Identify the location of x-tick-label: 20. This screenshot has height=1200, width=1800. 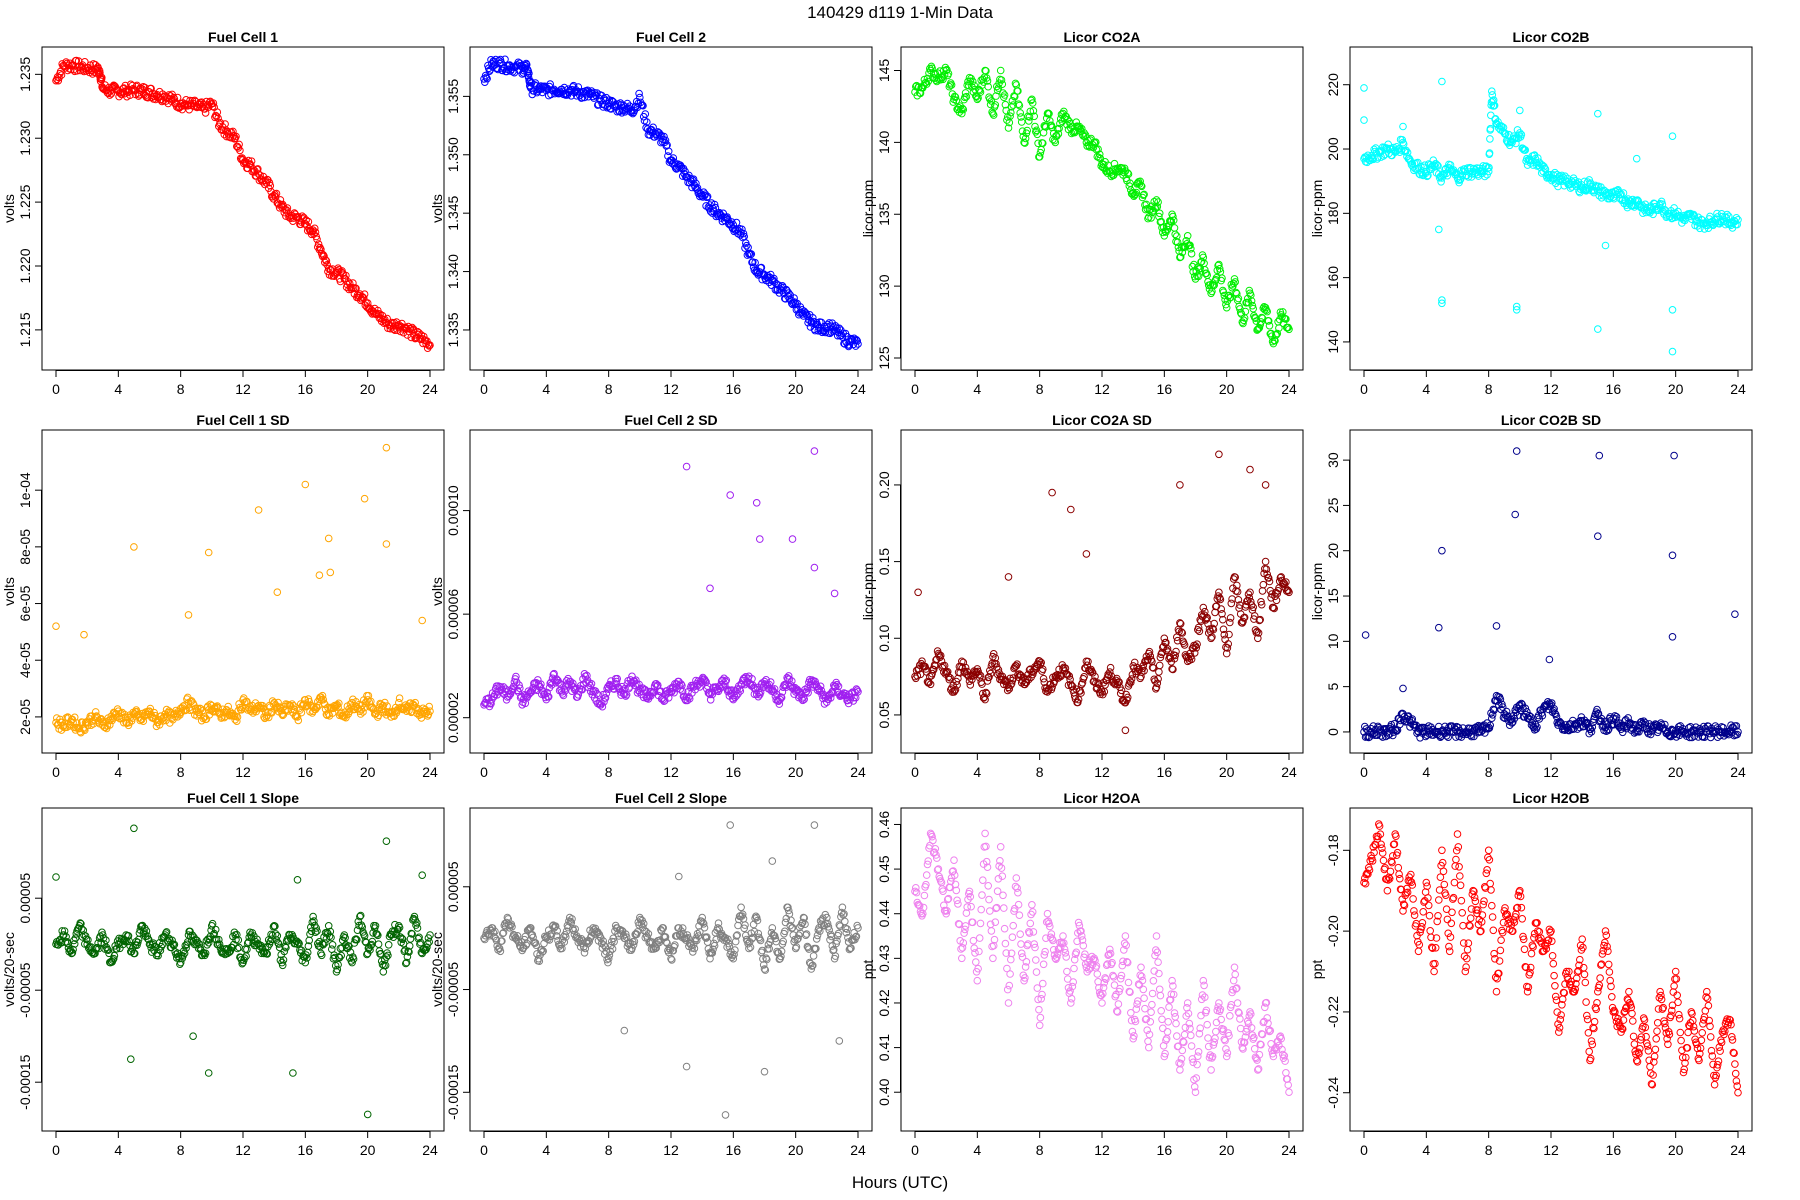
(796, 389).